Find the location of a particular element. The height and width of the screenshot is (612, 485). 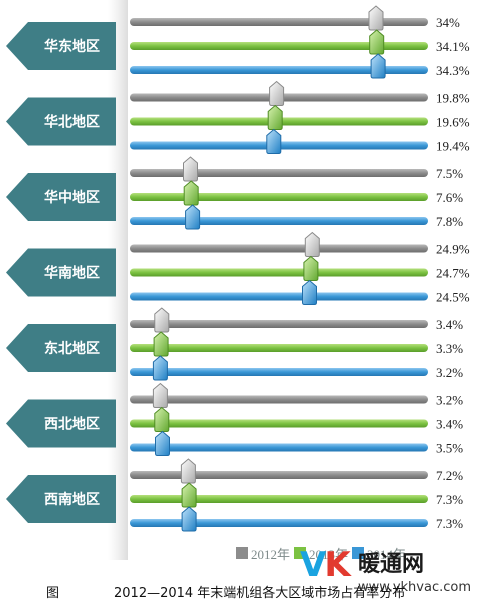

bar-2014年-3 is located at coordinates (279, 221).